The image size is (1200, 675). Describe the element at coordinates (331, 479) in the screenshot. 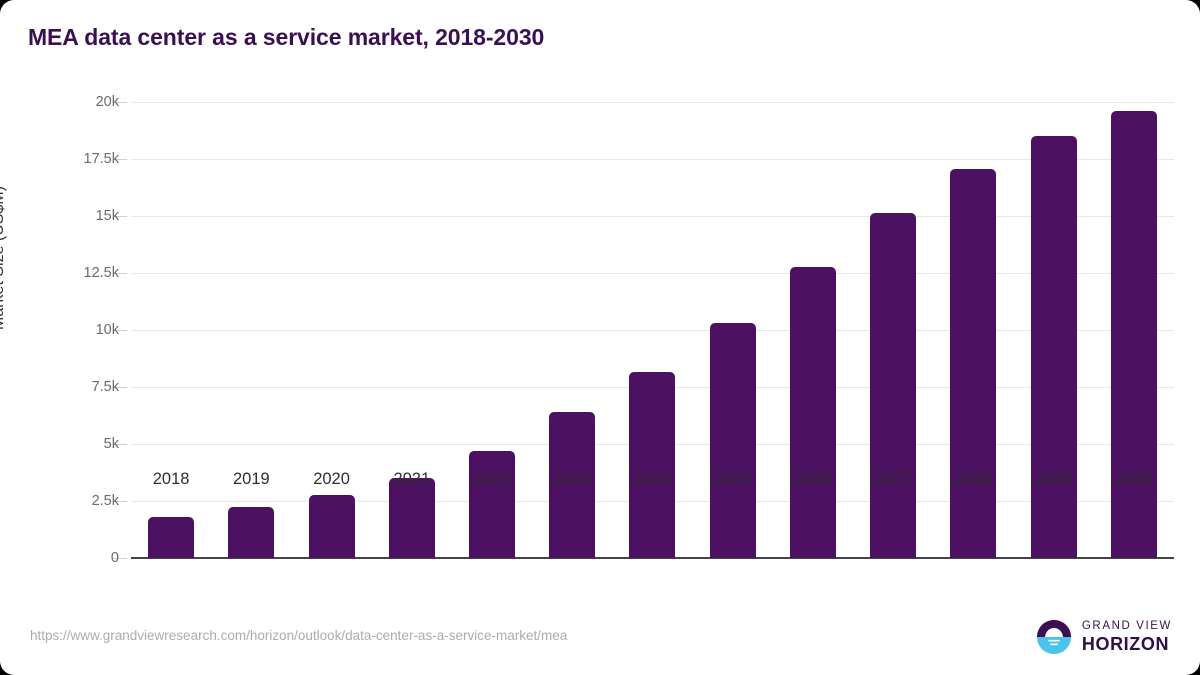

I see `x-axis-tick-label: 2020` at that location.